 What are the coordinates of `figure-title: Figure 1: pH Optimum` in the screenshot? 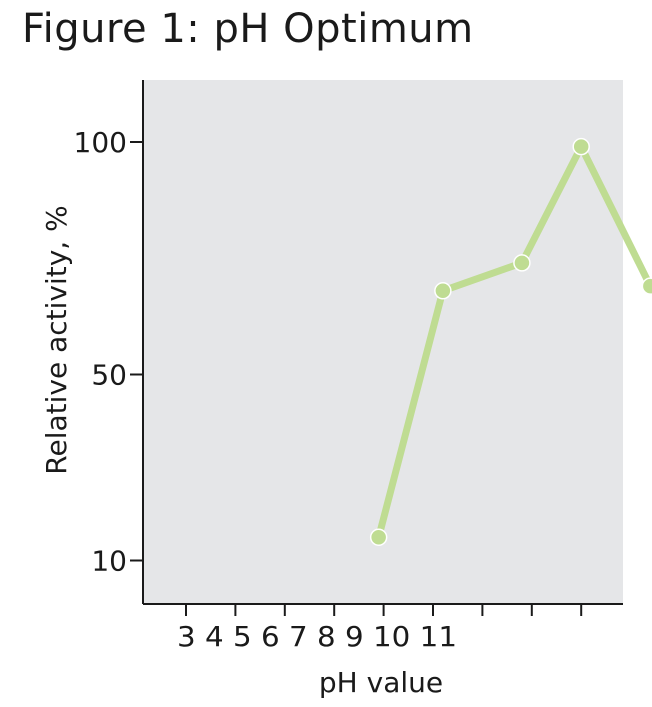 It's located at (248, 29).